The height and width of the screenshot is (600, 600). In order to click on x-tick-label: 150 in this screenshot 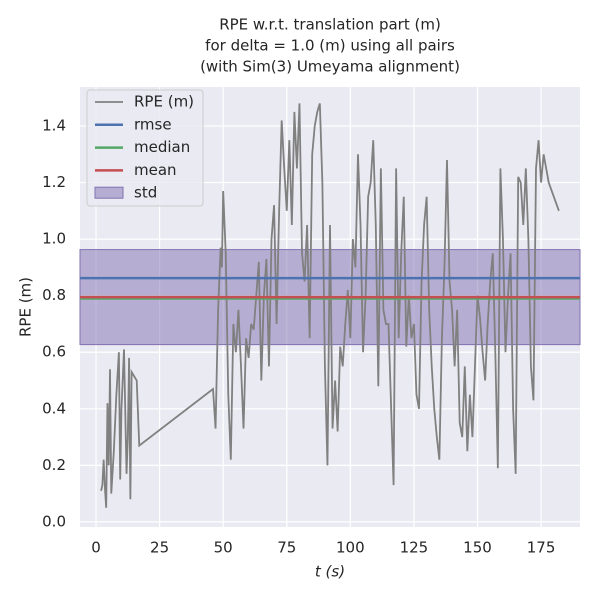, I will do `click(477, 548)`.